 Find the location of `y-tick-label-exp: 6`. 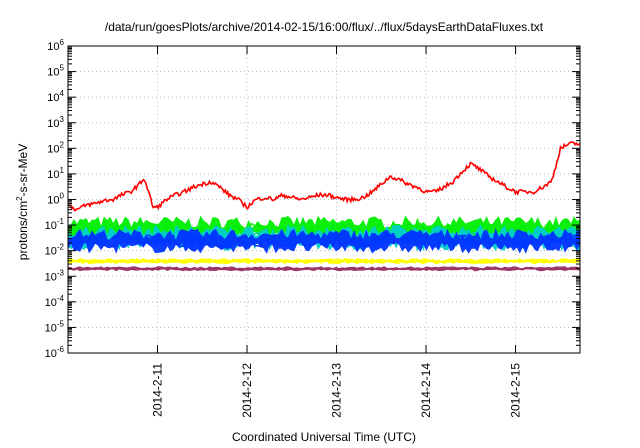

y-tick-label-exp: 6 is located at coordinates (62, 42).